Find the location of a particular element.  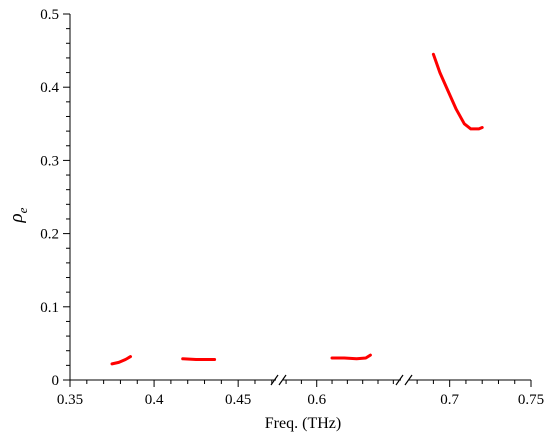

y-tick-label: 0.5 is located at coordinates (49, 15).